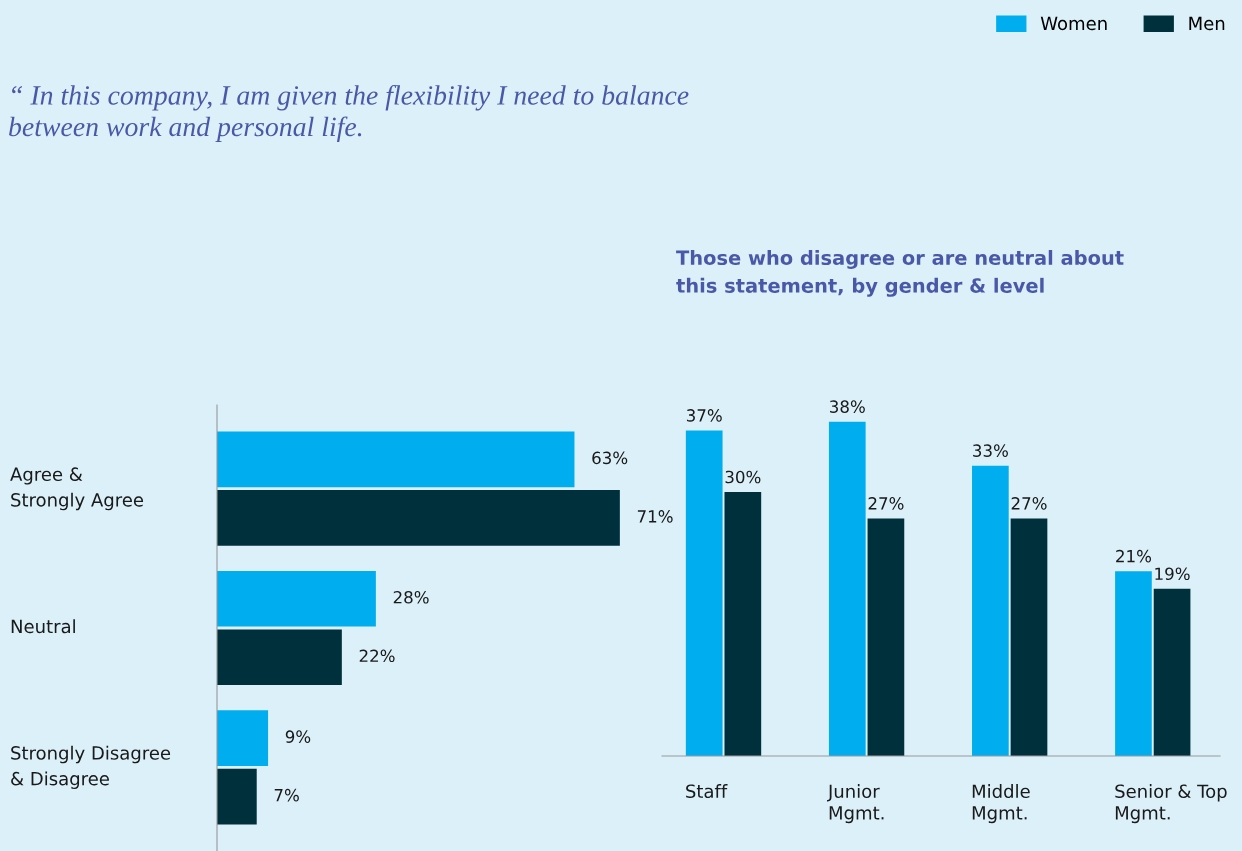  I want to click on data-label: 37%, so click(704, 415).